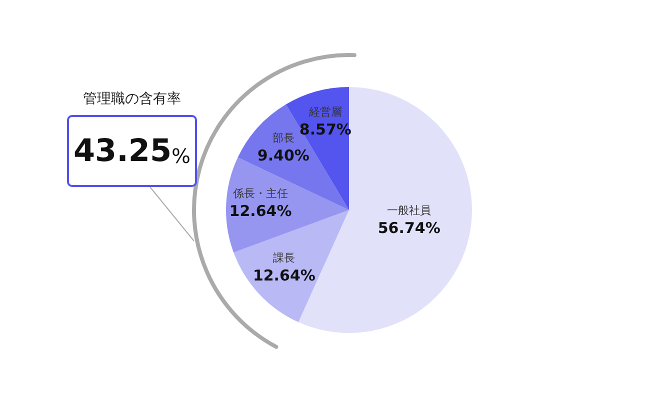 The height and width of the screenshot is (398, 650). I want to click on data-label: 56.74%, so click(409, 227).